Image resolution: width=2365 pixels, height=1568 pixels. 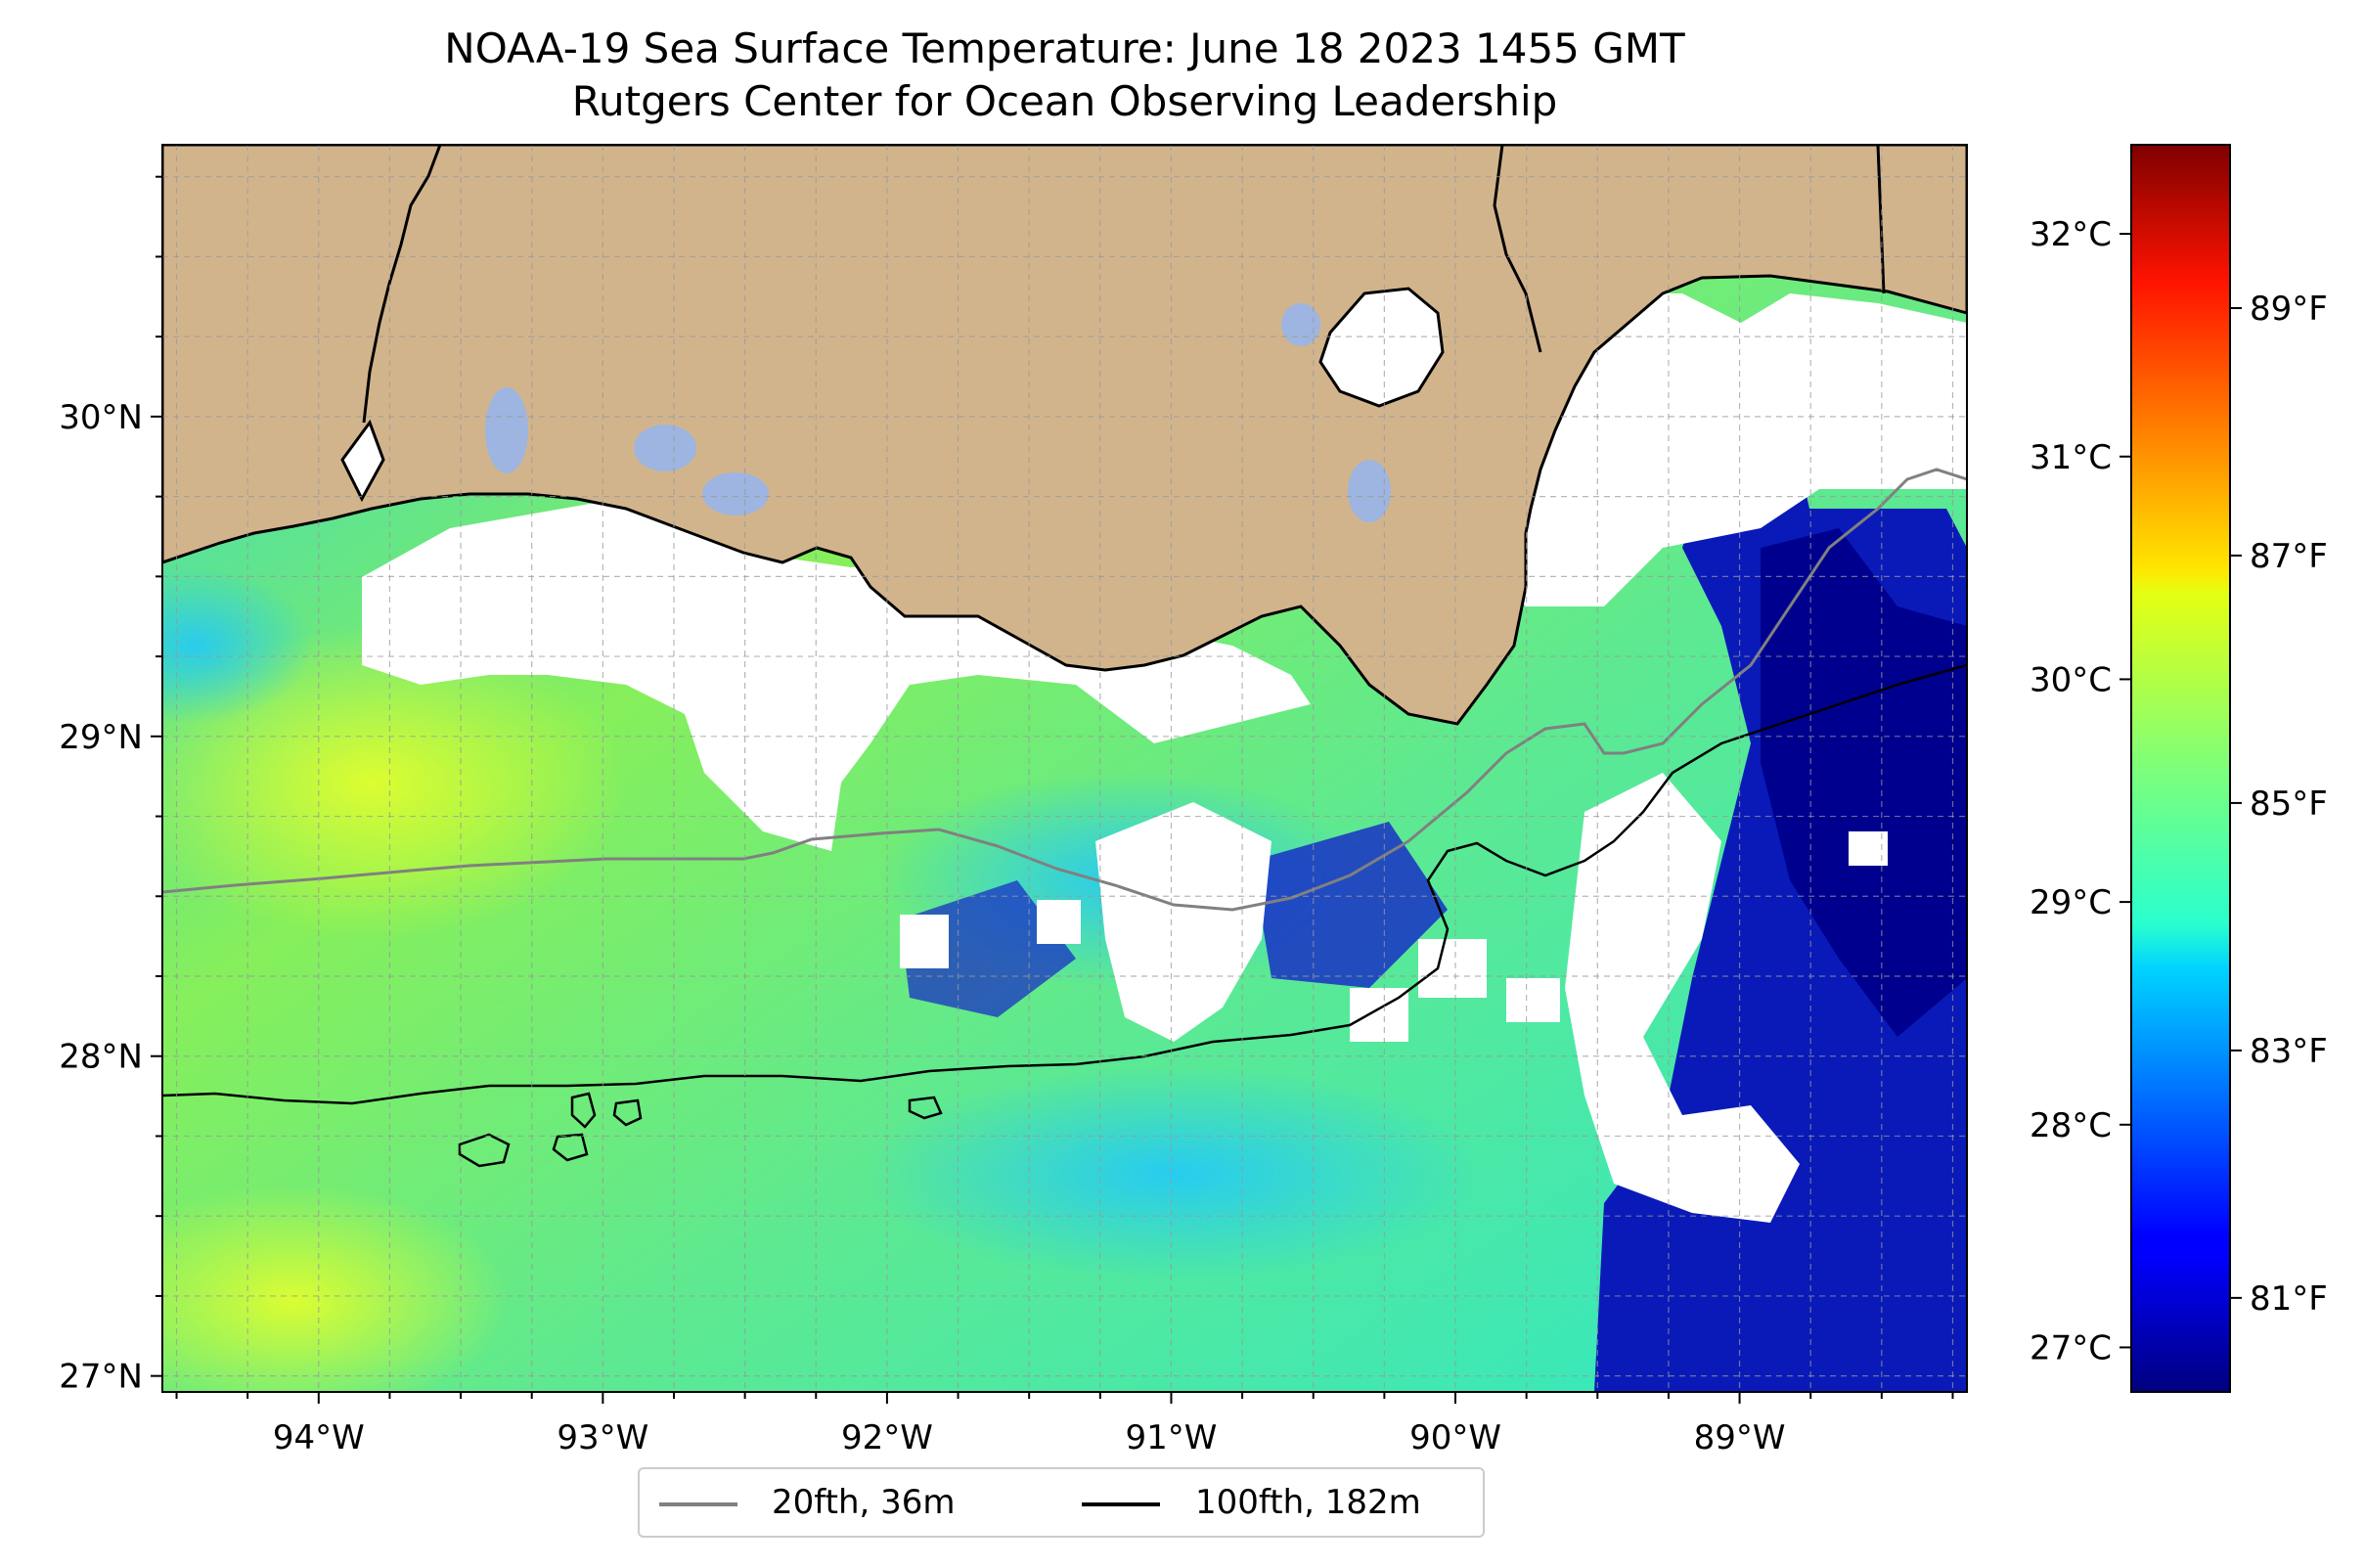 What do you see at coordinates (1308, 1502) in the screenshot?
I see `legend-label-100fth: 100fth, 182m` at bounding box center [1308, 1502].